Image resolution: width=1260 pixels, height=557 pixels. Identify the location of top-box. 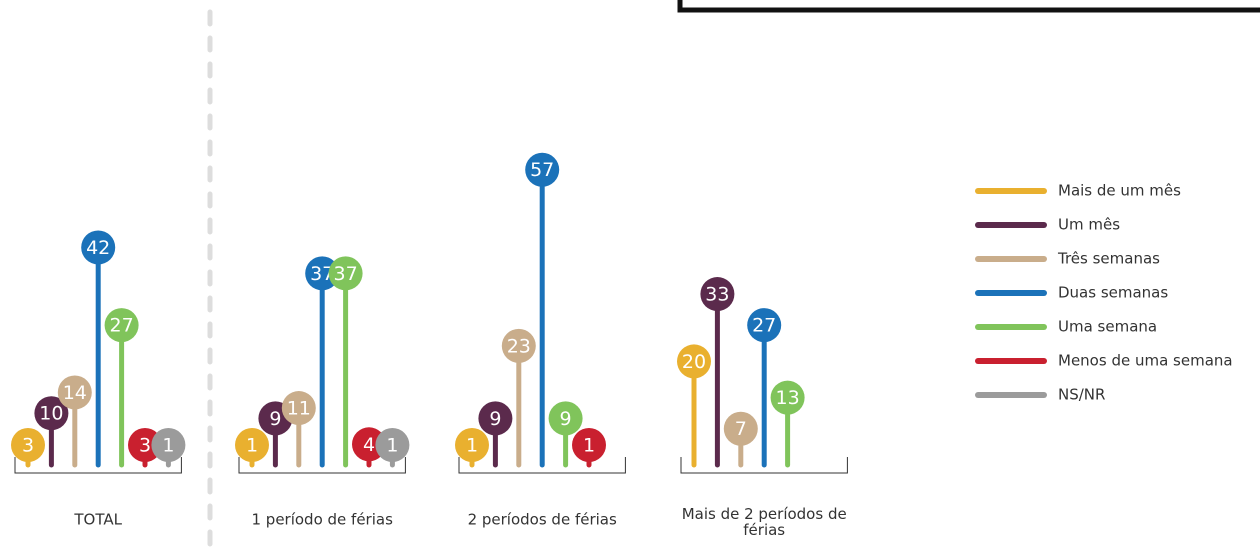
(968, 6).